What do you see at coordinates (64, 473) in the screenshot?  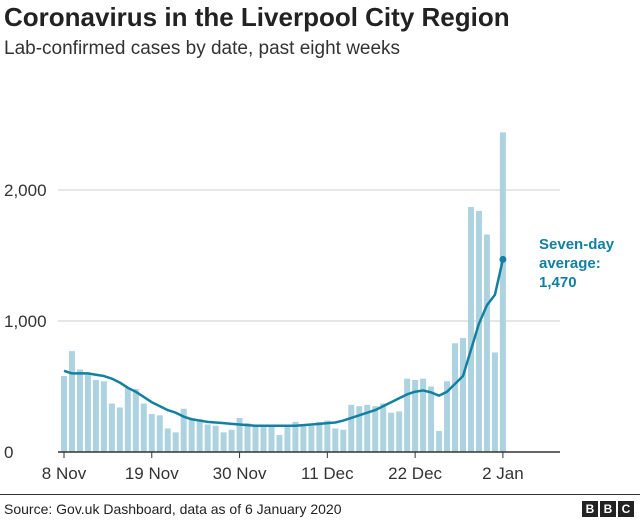 I see `x-tick-label: 8 Nov` at bounding box center [64, 473].